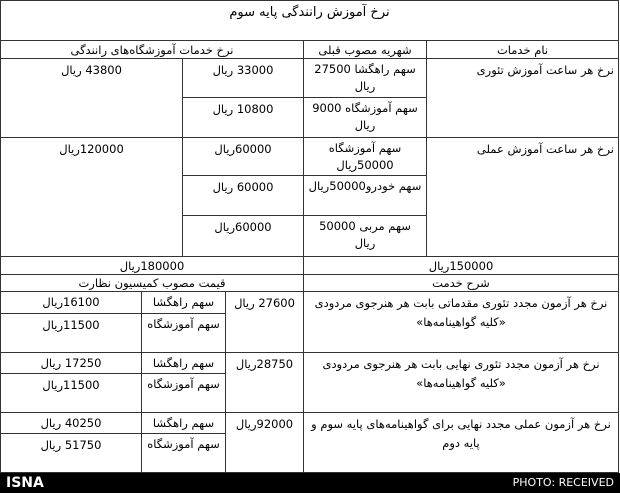 The width and height of the screenshot is (620, 493). I want to click on practical-prev-cell: سهم آموزشگاه 50000ریال, so click(365, 156).